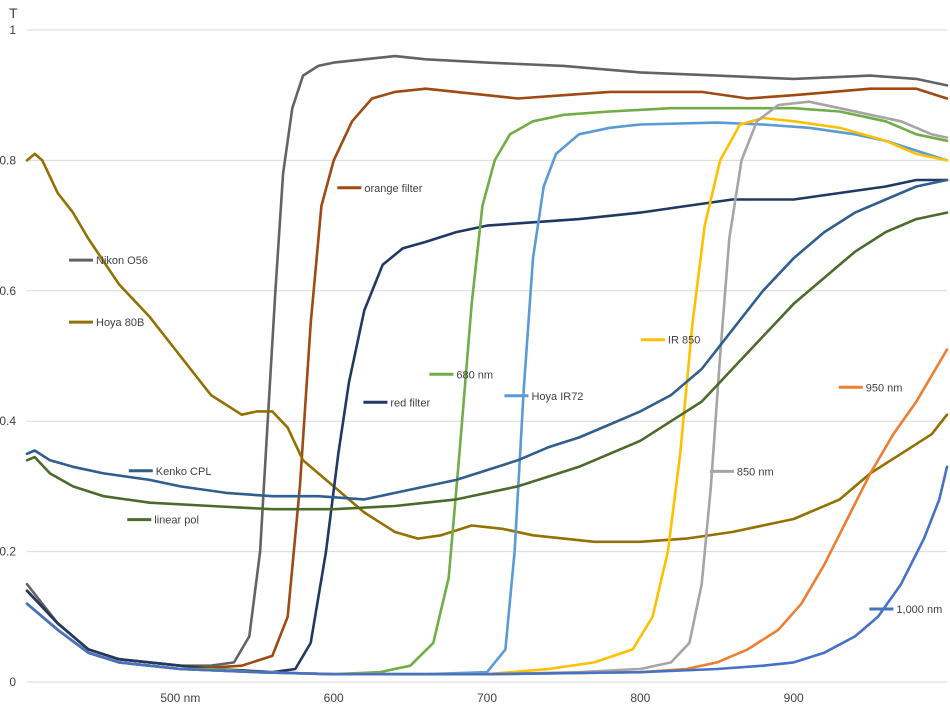 This screenshot has width=950, height=720. I want to click on y-tick-label: 0.8, so click(8, 160).